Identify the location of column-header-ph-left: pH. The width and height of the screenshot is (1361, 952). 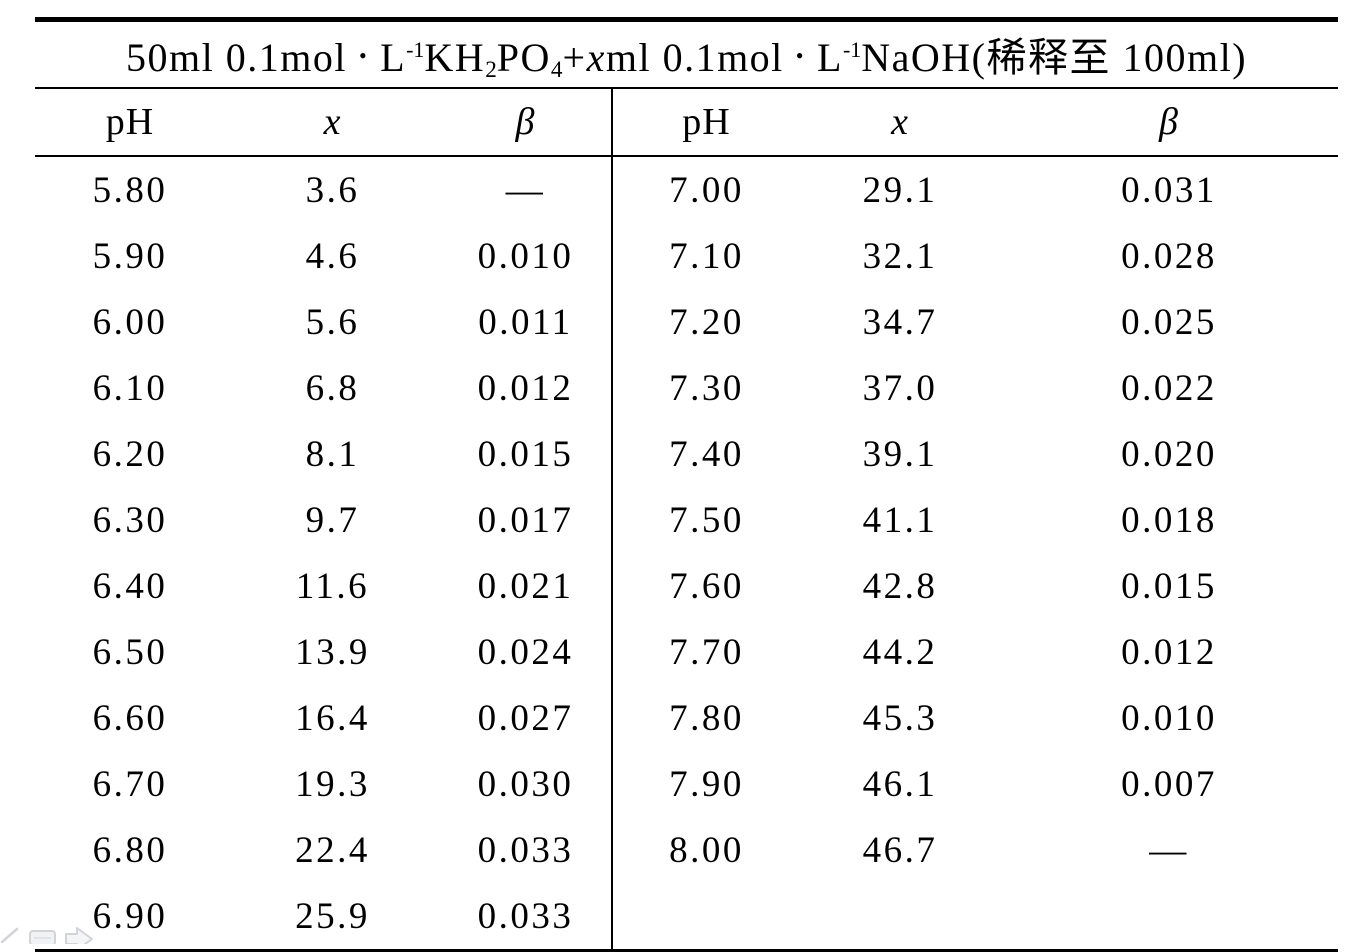
(130, 122).